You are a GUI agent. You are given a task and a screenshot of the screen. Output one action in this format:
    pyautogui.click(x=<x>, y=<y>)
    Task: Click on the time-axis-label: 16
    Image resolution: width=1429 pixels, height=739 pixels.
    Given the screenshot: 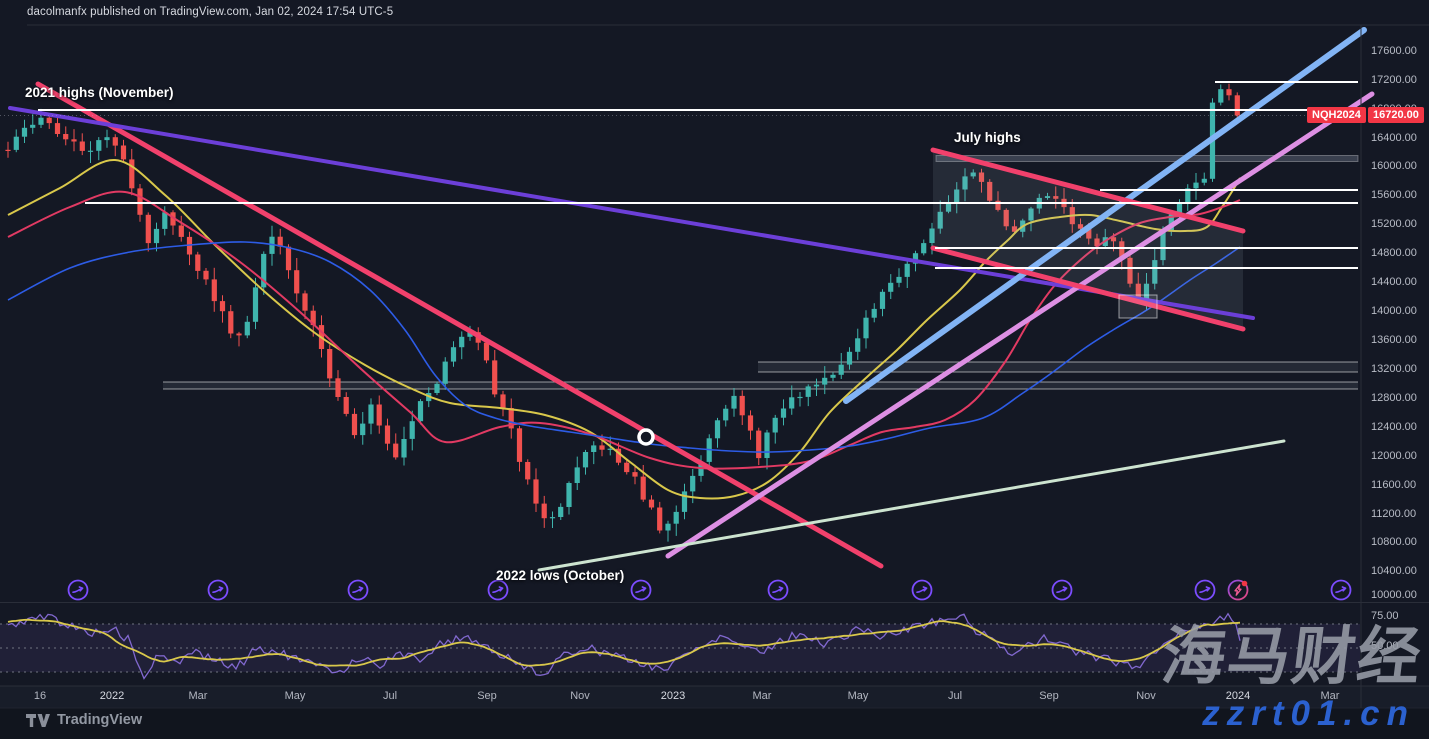 What is the action you would take?
    pyautogui.click(x=40, y=696)
    